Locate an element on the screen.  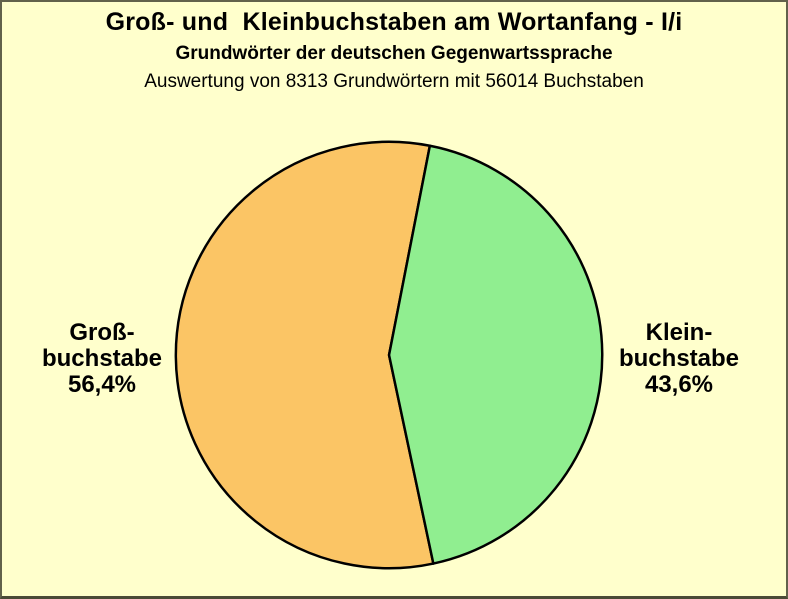
pie-label-kleinbuchstabe: Klein- buchstabe 43,6% is located at coordinates (679, 358).